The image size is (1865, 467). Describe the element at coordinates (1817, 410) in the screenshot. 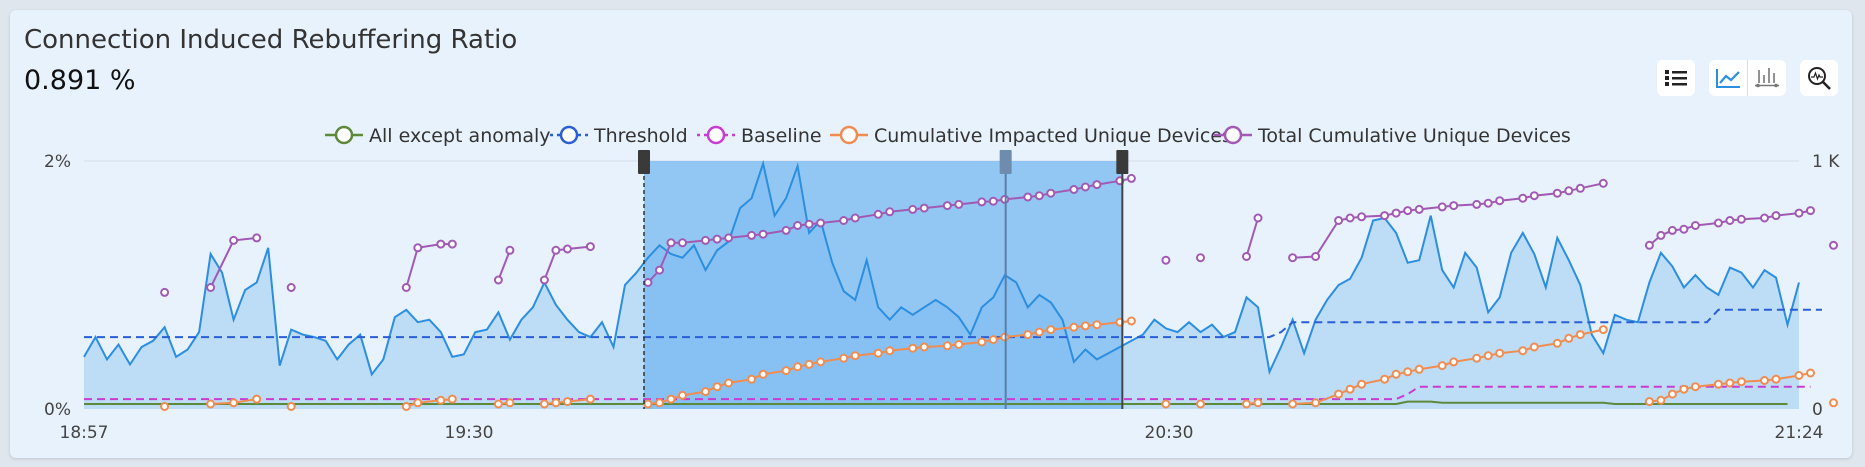

I see `y-right-tick: 0` at that location.